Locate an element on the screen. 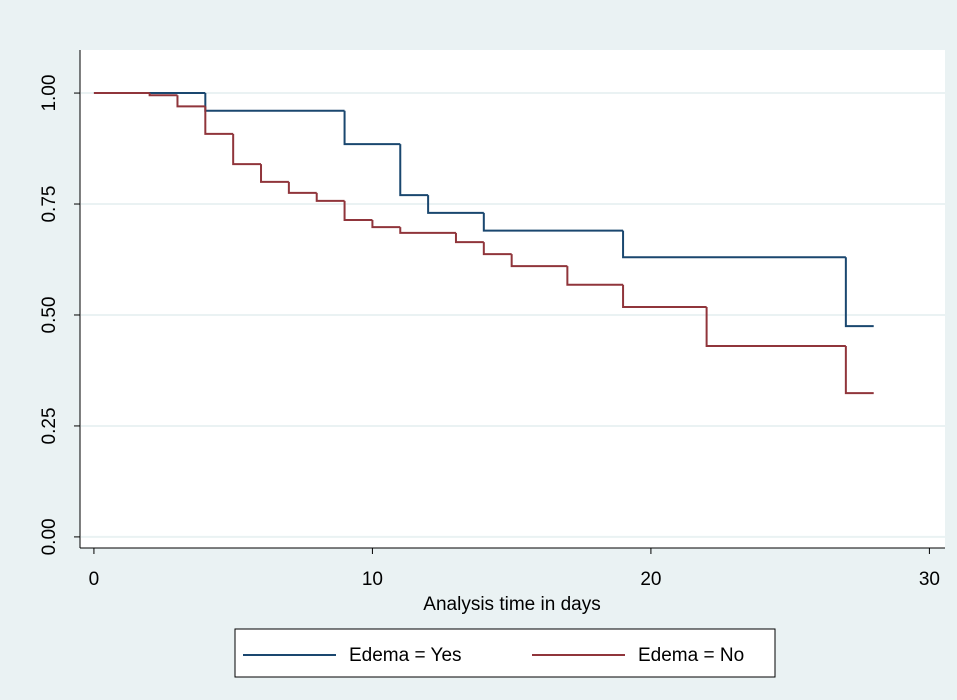 The image size is (957, 700). y-tick-label: 0.25 is located at coordinates (49, 425).